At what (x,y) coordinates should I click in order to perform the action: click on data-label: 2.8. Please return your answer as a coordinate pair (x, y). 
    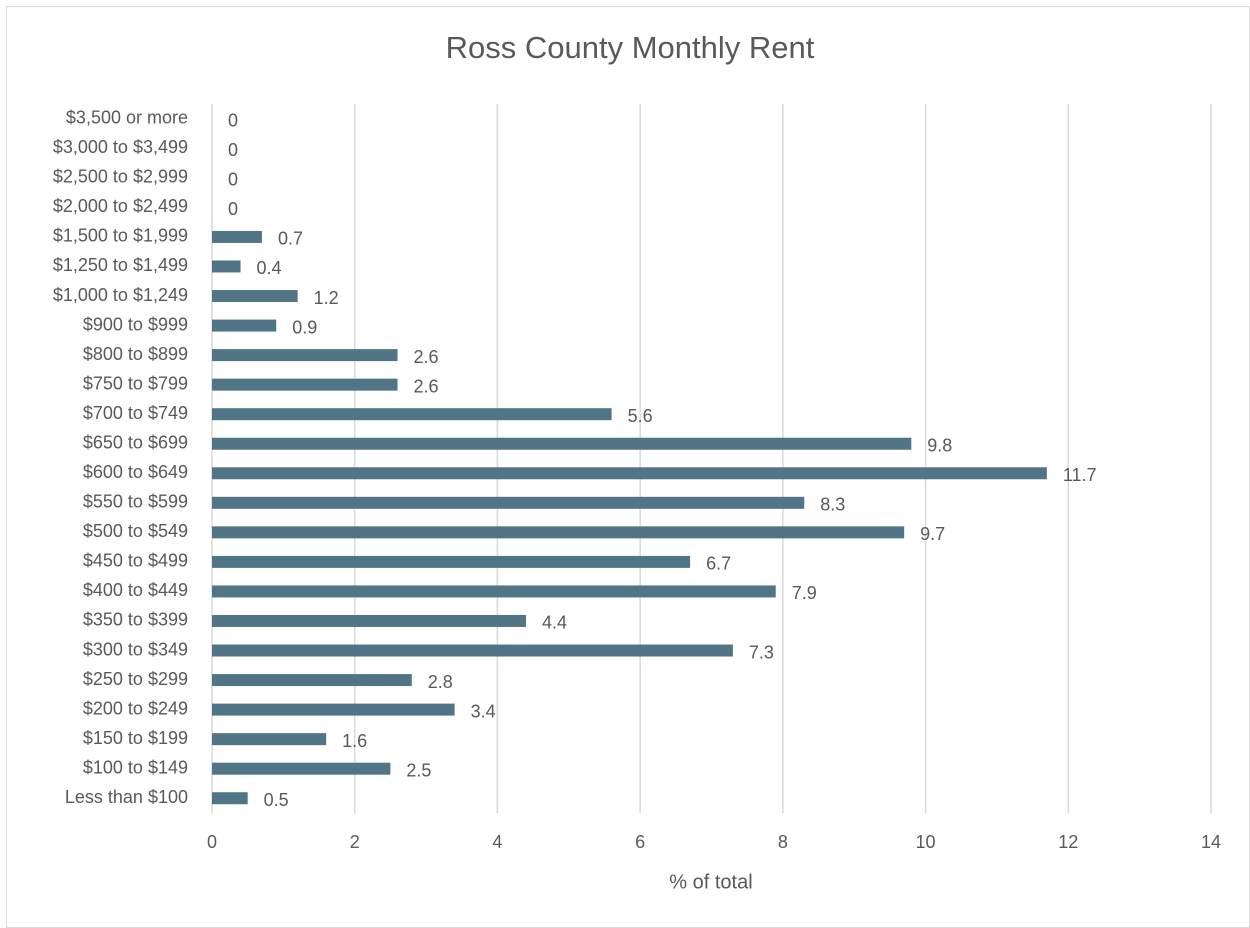
    Looking at the image, I should click on (440, 682).